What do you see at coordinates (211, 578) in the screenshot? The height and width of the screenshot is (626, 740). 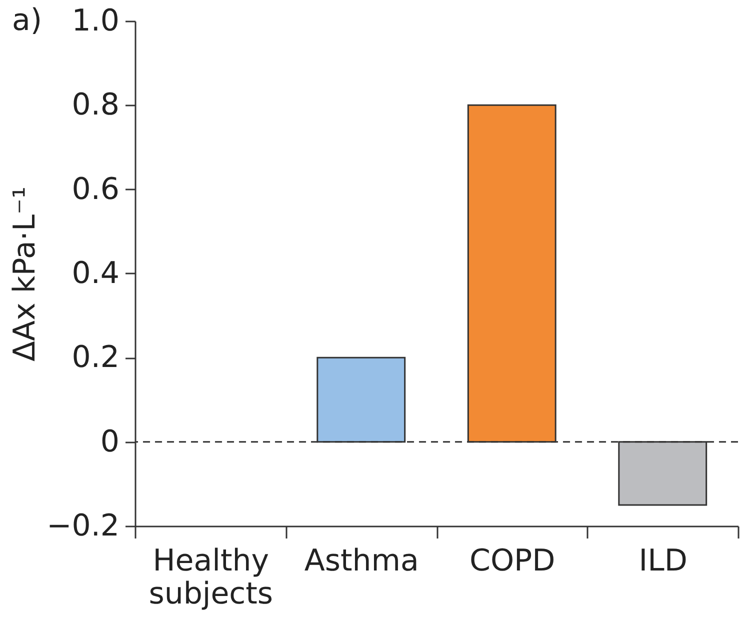 I see `x-tick-label: Healthy subjects` at bounding box center [211, 578].